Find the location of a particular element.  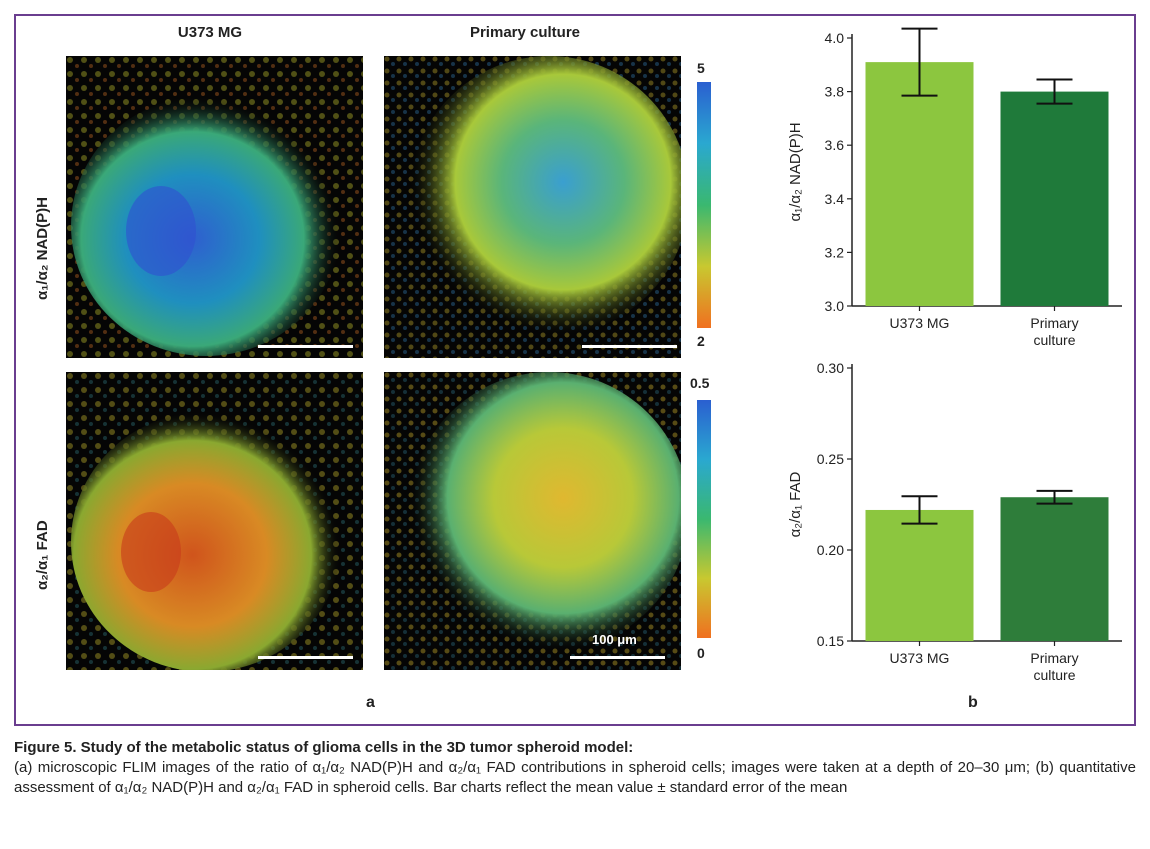

y-tick-label: 3.4 is located at coordinates (835, 199).